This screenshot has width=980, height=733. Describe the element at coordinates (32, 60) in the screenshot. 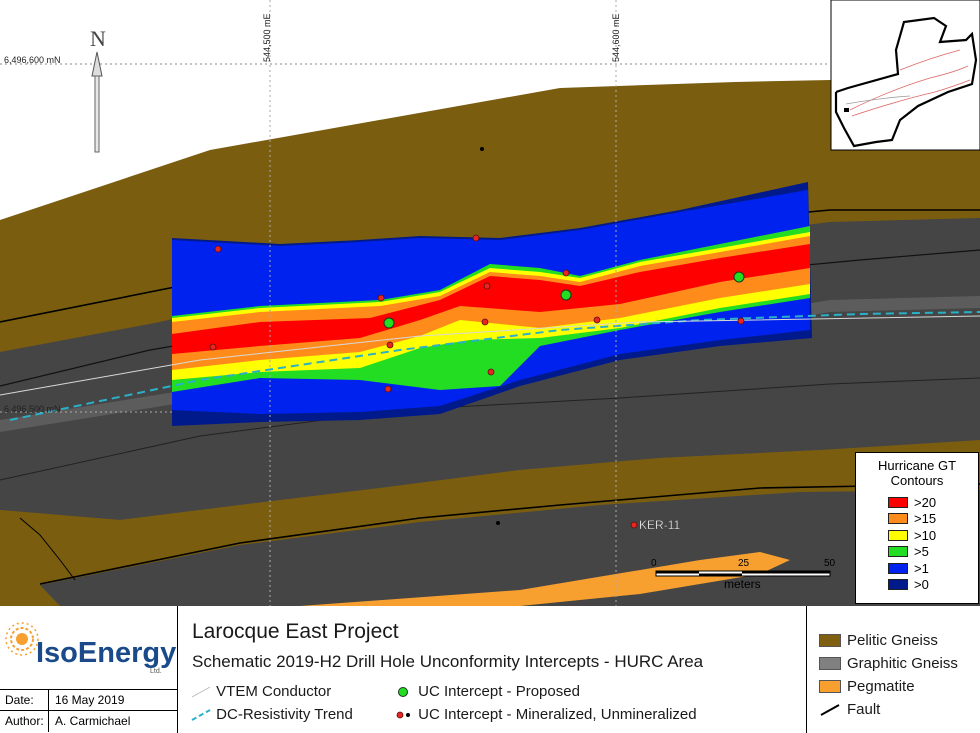

I see `northing-top-label: 6,496,600 mN` at that location.